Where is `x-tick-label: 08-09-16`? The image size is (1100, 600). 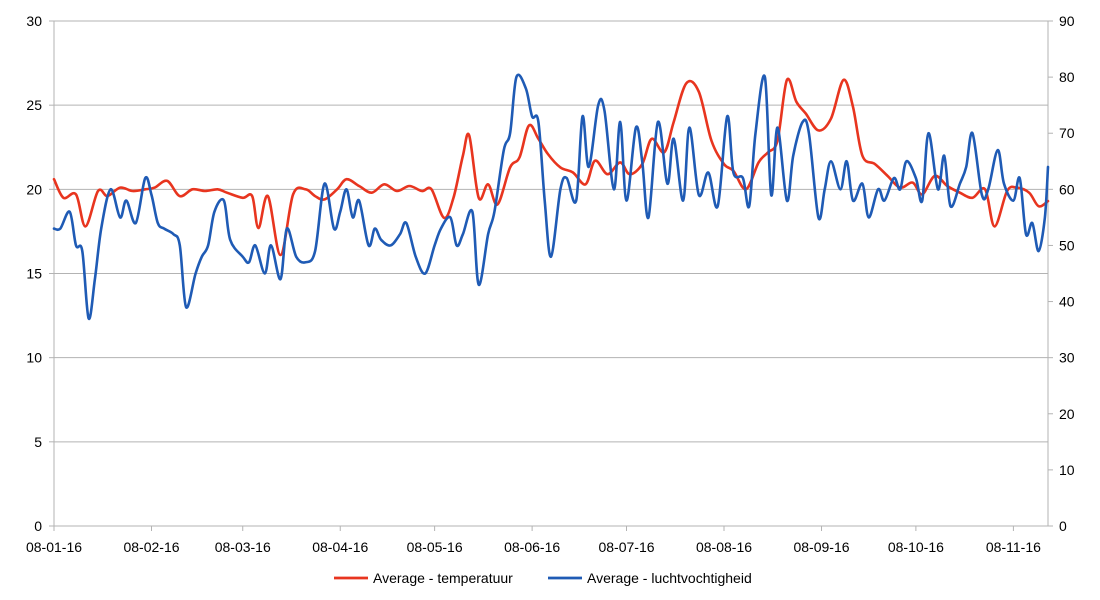
x-tick-label: 08-09-16 is located at coordinates (821, 547).